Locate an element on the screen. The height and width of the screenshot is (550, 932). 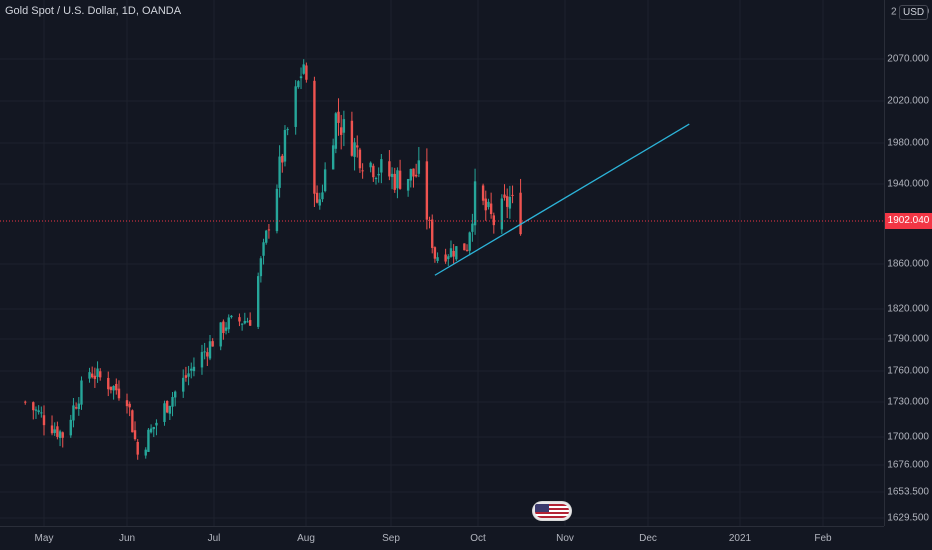
price-label: 1790.000 is located at coordinates (908, 339).